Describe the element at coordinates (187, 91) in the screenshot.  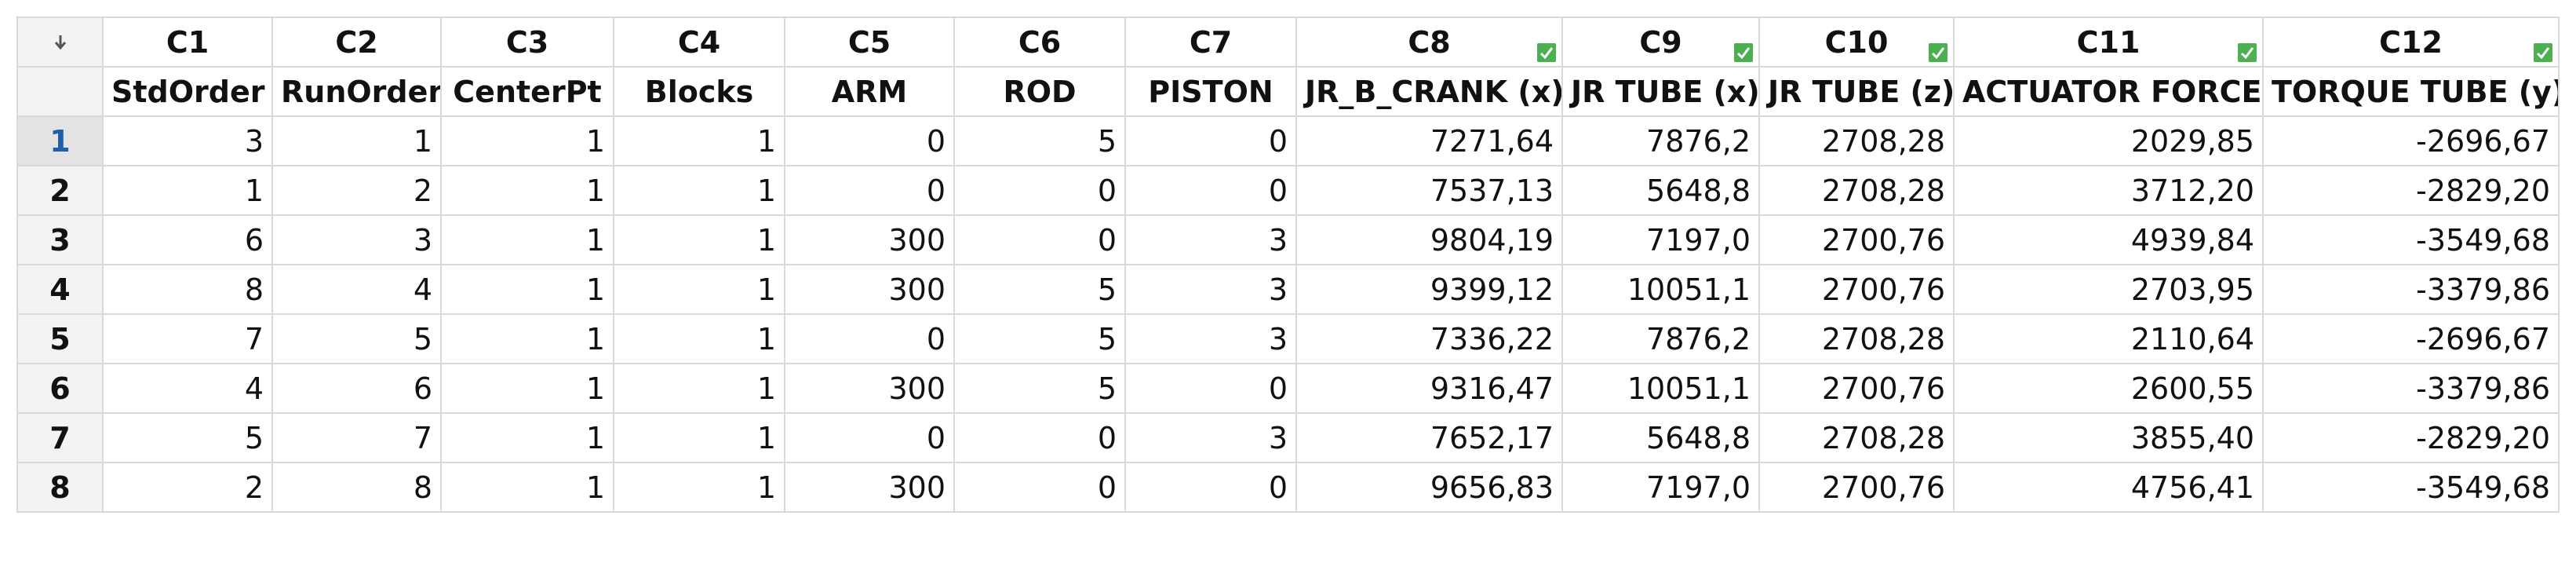
I see `column-name: StdOrder` at that location.